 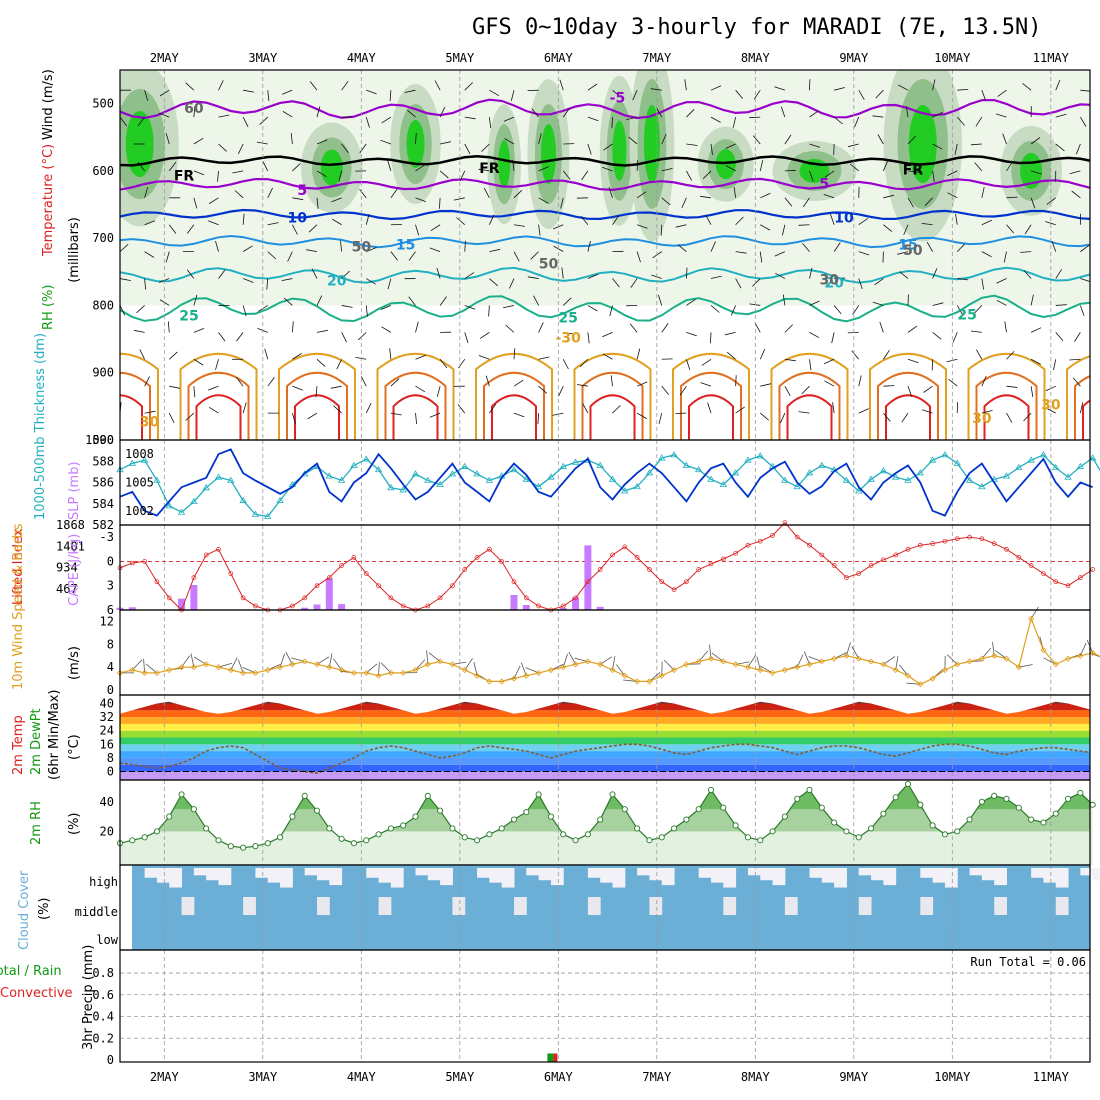 What do you see at coordinates (605, 759) in the screenshot?
I see `dewpoint-line` at bounding box center [605, 759].